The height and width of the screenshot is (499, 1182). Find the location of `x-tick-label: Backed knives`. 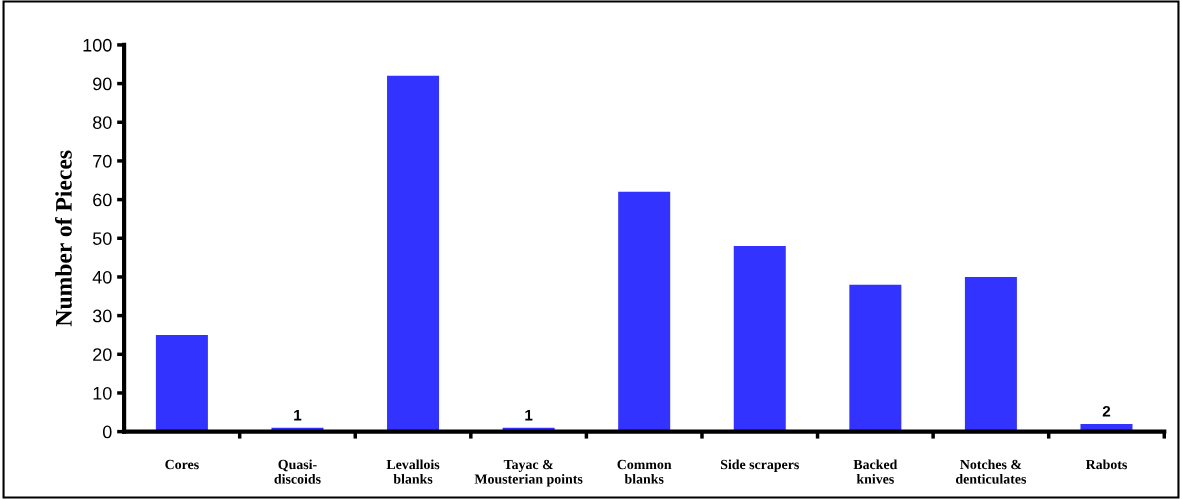

x-tick-label: Backed knives is located at coordinates (875, 471).